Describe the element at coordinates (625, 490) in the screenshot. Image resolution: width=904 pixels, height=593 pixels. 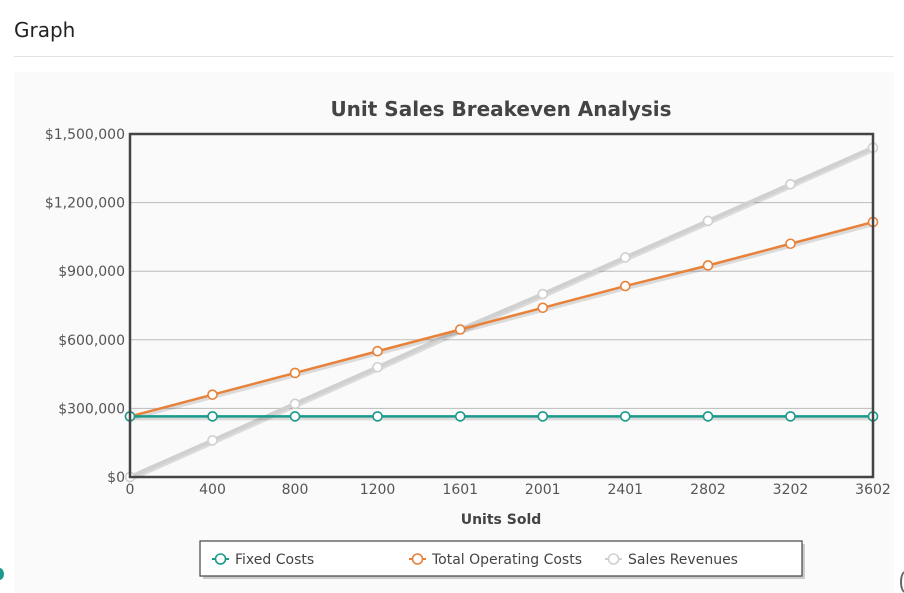
I see `x-tick-label: 2401` at that location.